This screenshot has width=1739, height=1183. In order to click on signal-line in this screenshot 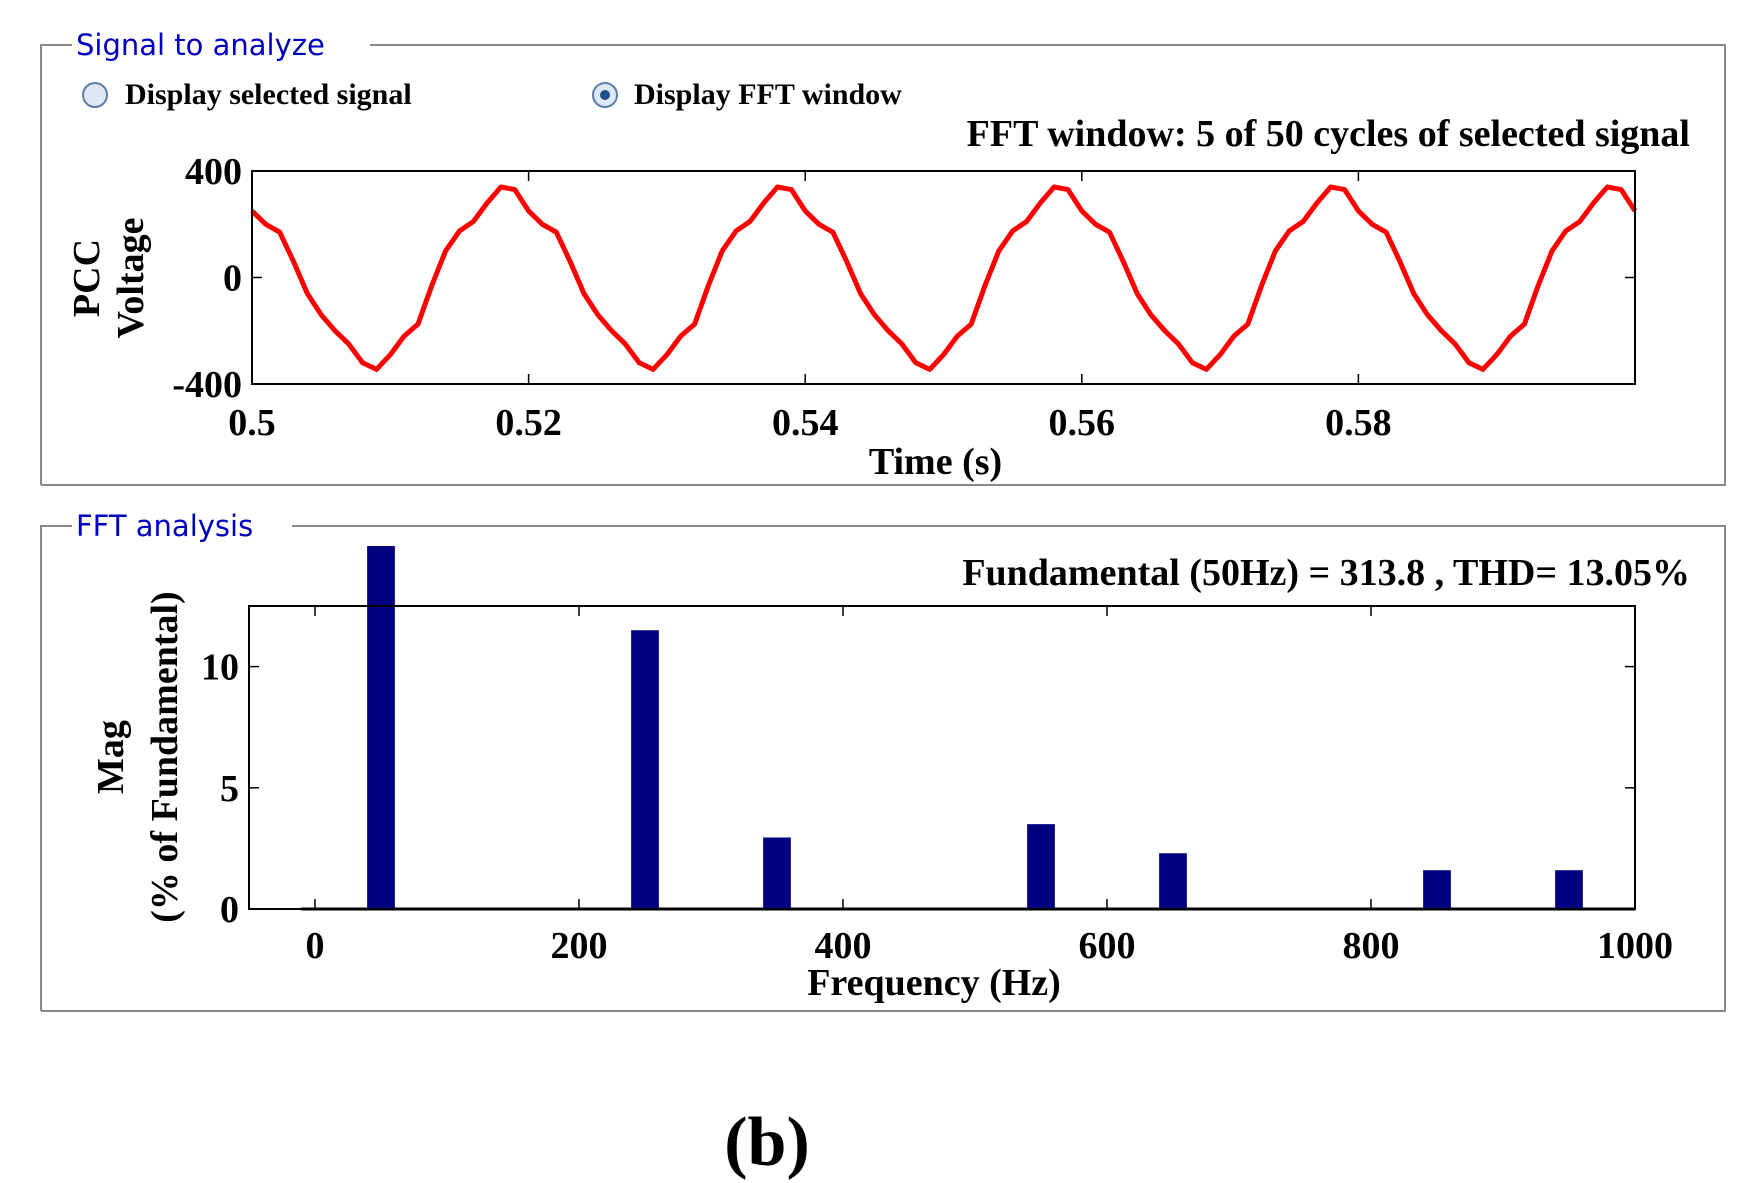, I will do `click(944, 278)`.